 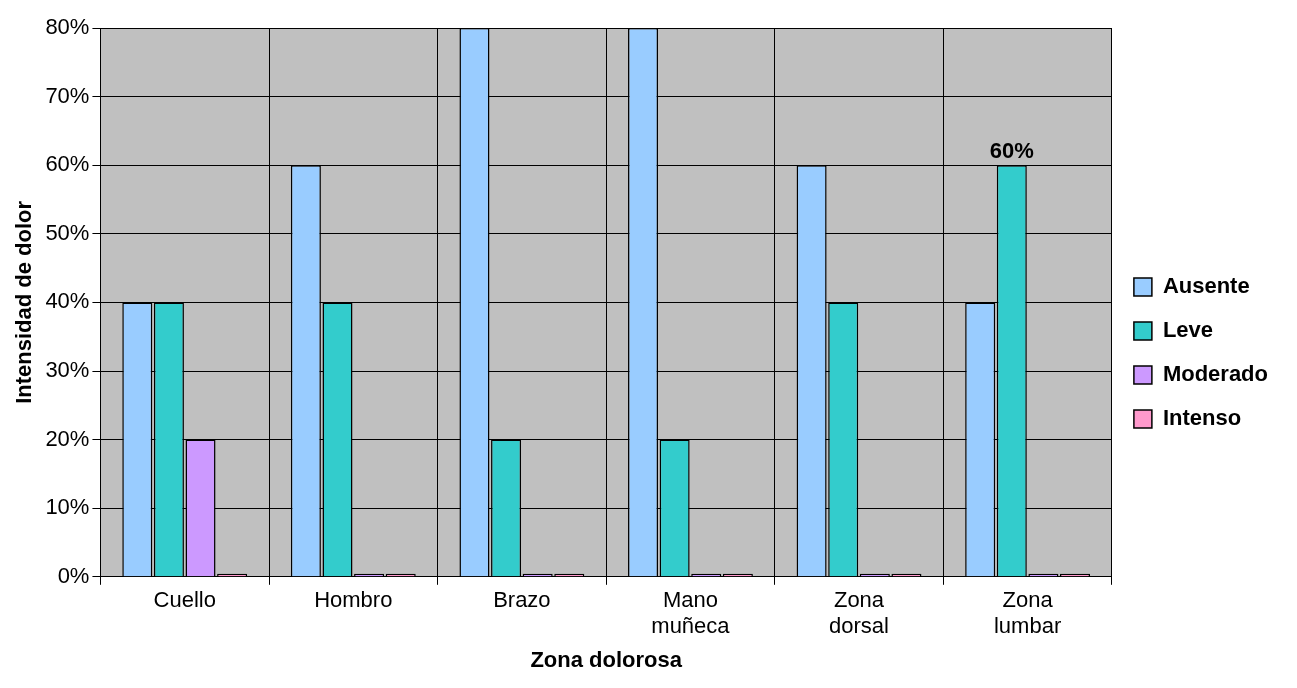 I want to click on y-tick-label: 30%, so click(x=67, y=370).